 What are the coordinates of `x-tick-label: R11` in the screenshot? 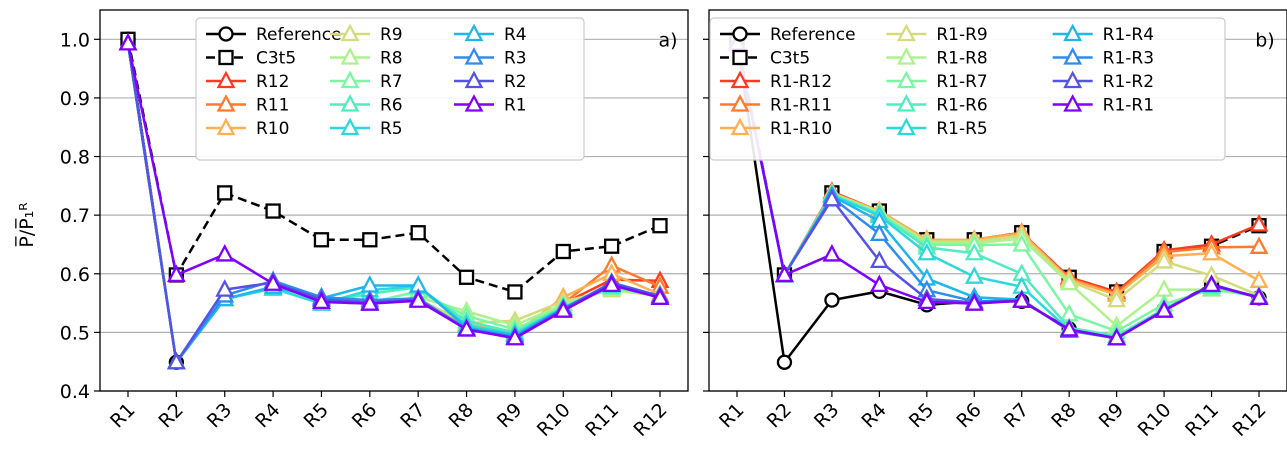 It's located at (602, 420).